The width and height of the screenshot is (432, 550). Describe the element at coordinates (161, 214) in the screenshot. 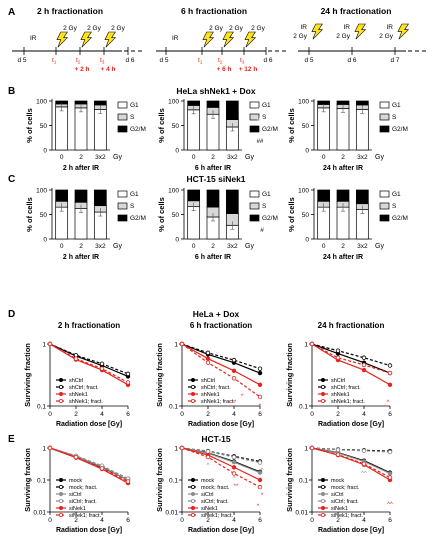

I see `y-axis-label: % of cells` at that location.